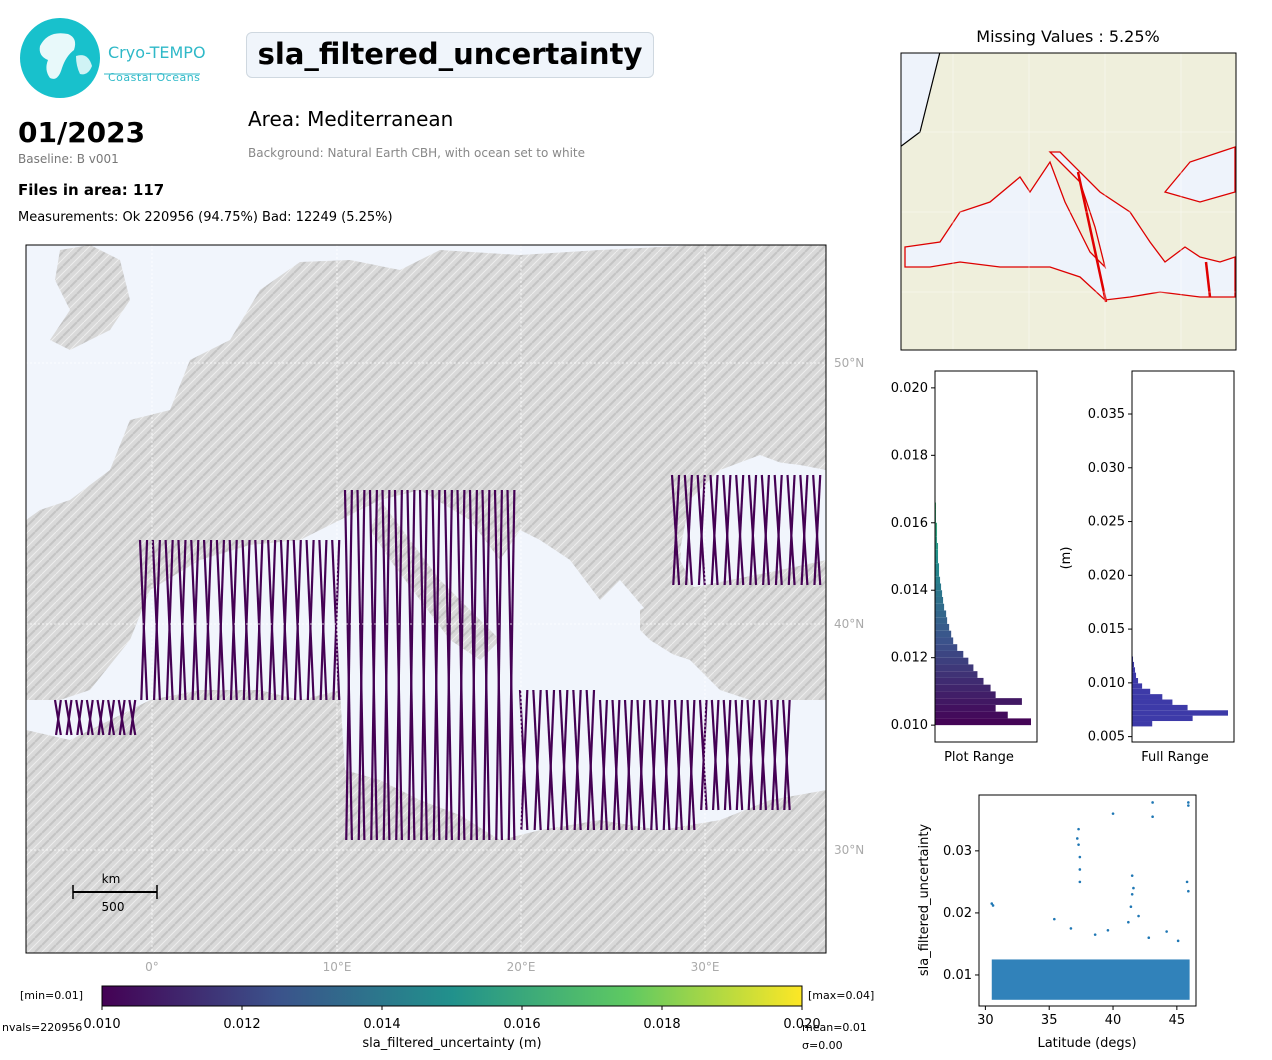 The image size is (1272, 1060). Describe the element at coordinates (115, 893) in the screenshot. I see `scale-bar: km 500` at that location.